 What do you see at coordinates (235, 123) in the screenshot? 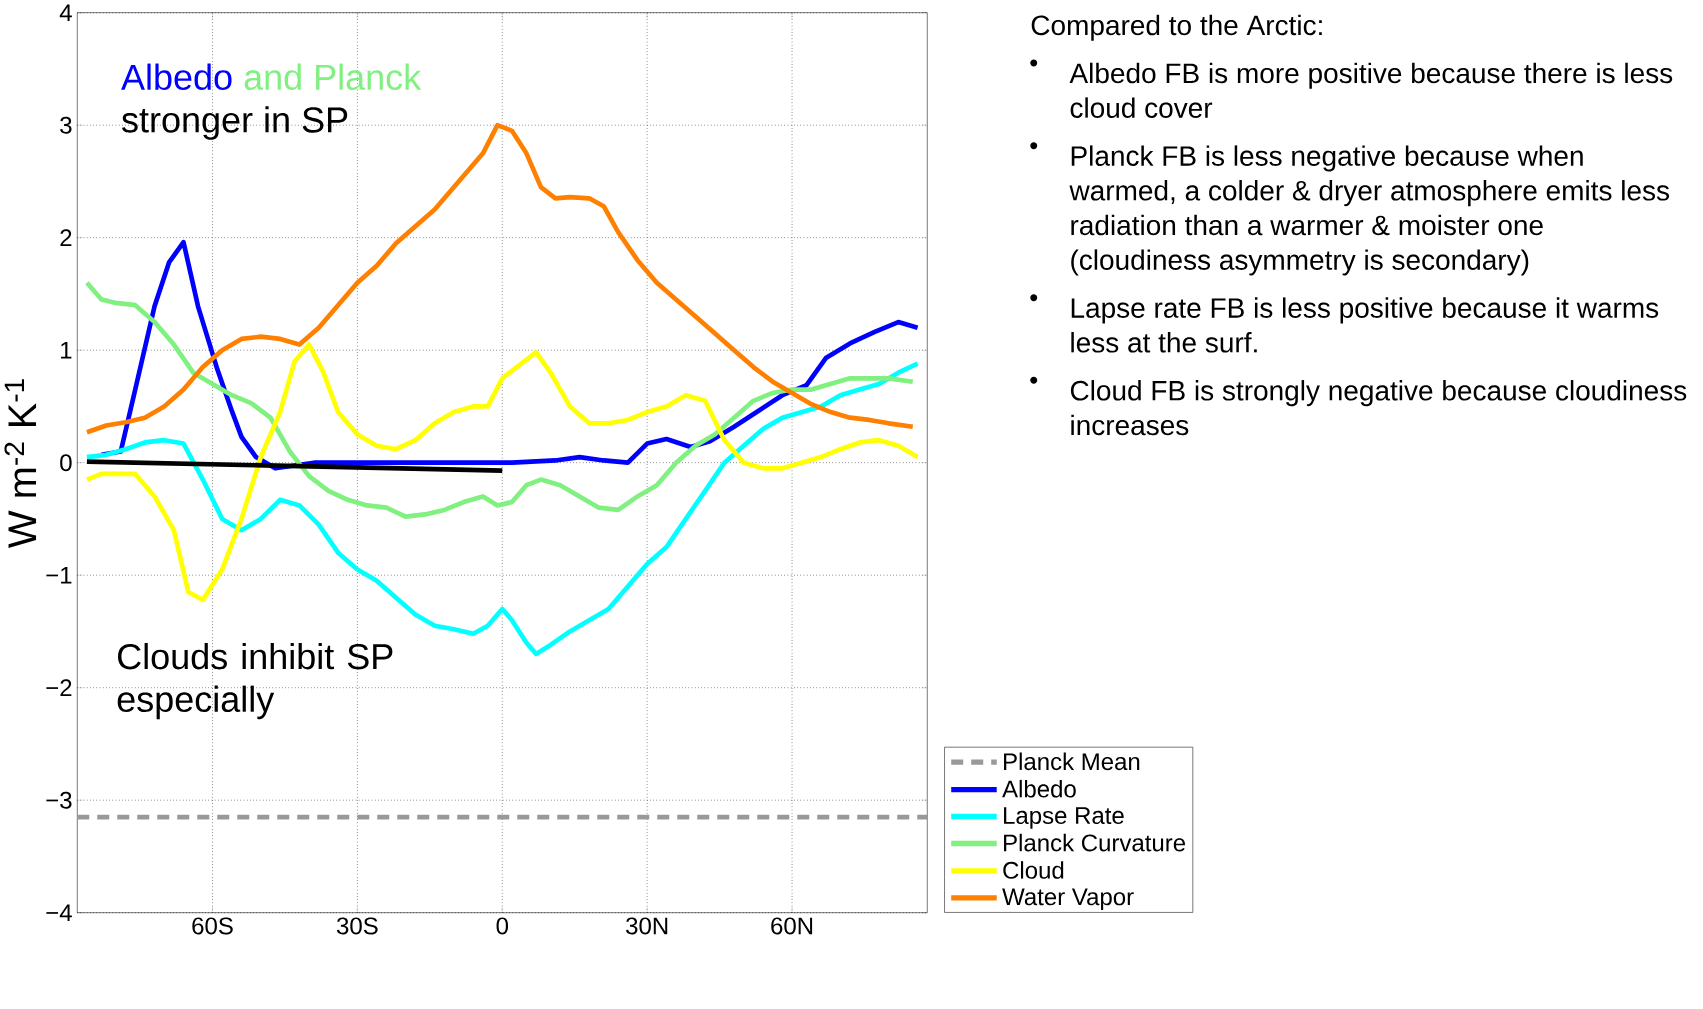
I see `annotation: stronger in SP` at bounding box center [235, 123].